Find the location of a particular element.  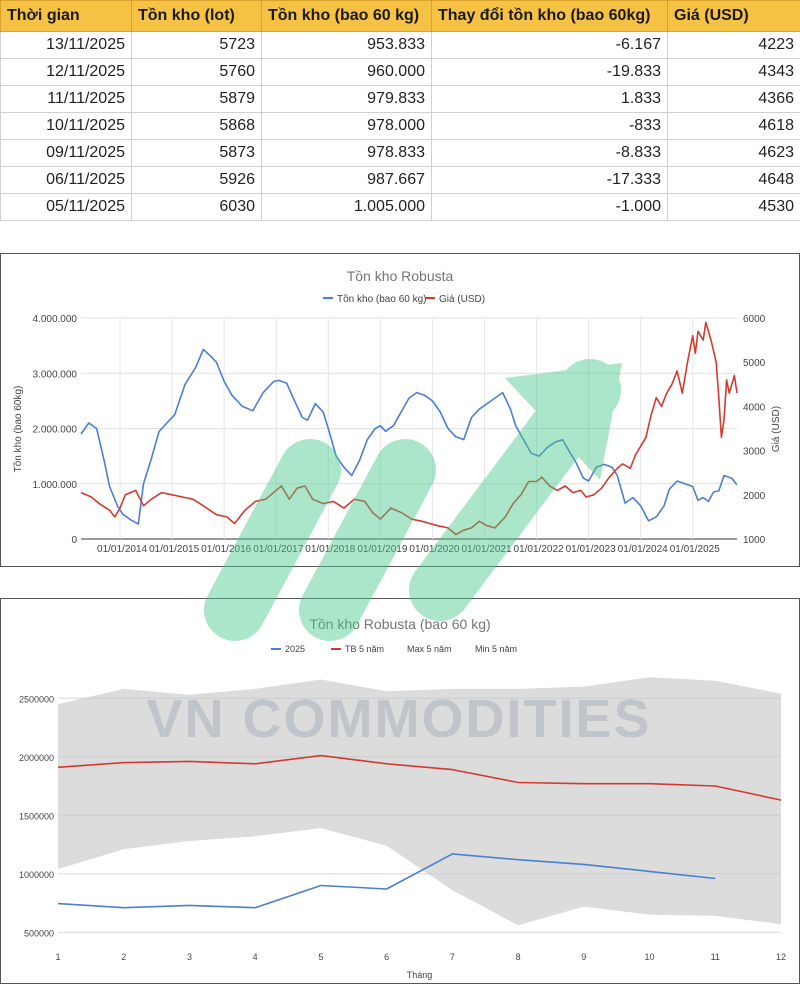

x-tick-label: 9 is located at coordinates (583, 957).